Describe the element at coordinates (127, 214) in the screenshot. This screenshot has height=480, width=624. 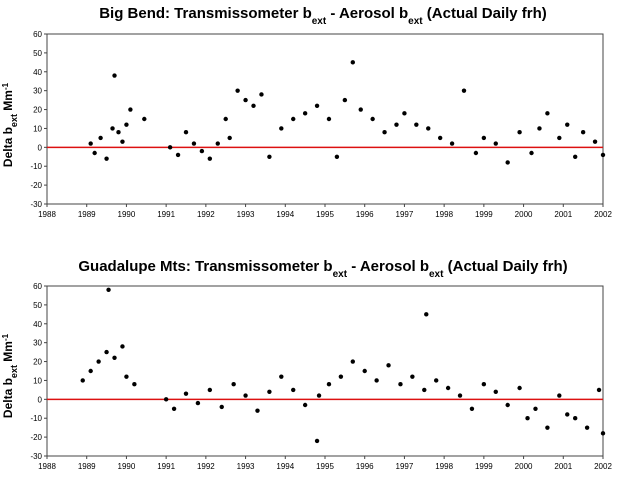
I see `x-tick-label: 1990` at that location.